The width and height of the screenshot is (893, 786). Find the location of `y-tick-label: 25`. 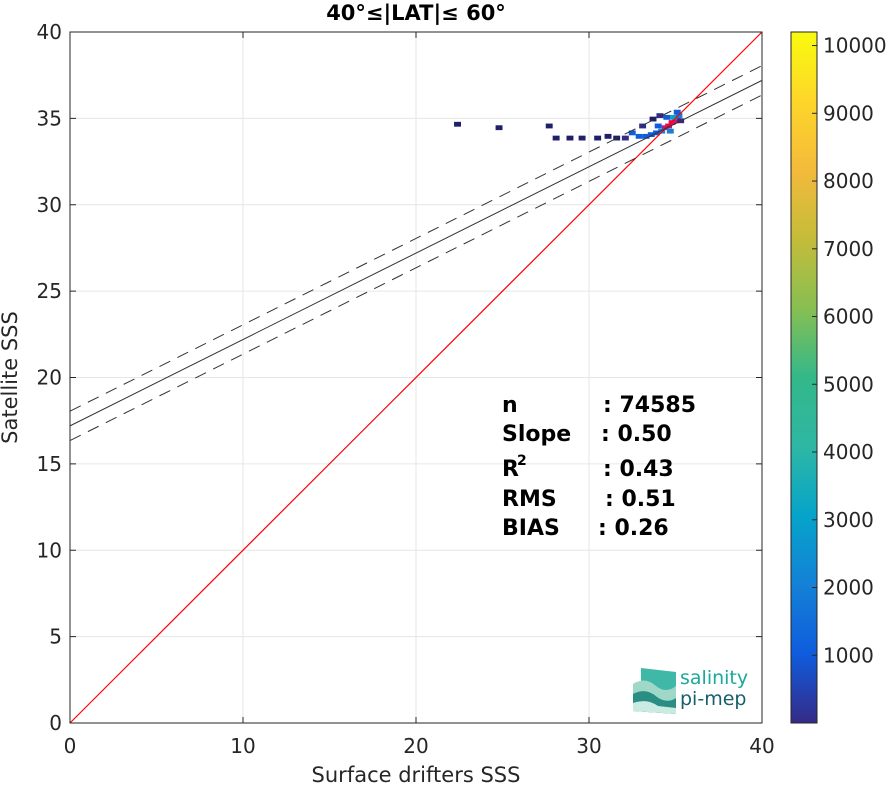

y-tick-label: 25 is located at coordinates (49, 291).